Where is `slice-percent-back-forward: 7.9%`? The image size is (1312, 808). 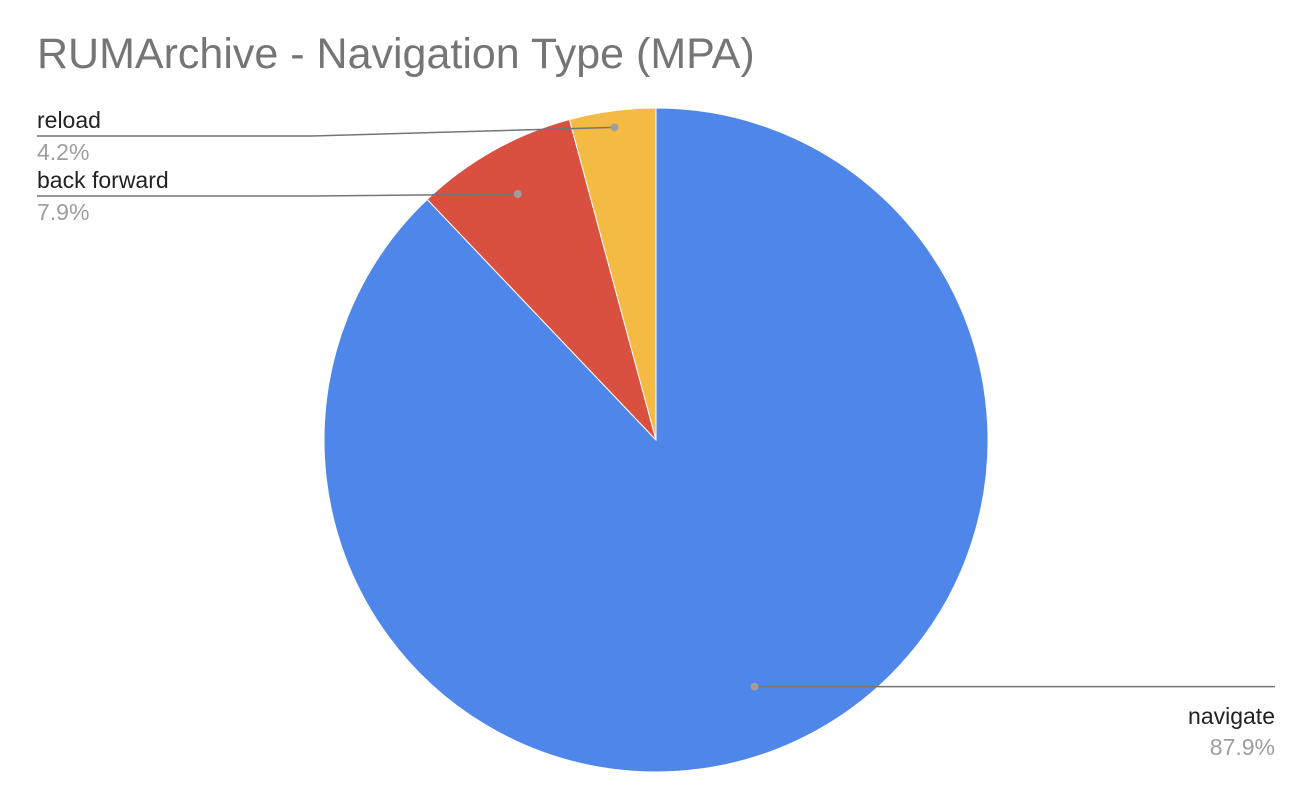 slice-percent-back-forward: 7.9% is located at coordinates (63, 212).